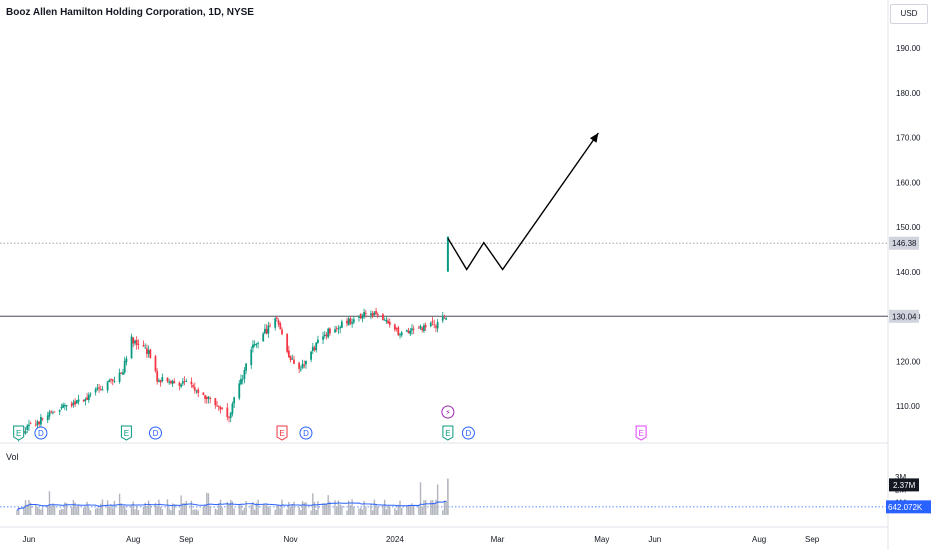 This screenshot has height=550, width=932. Describe the element at coordinates (330, 423) in the screenshot. I see `event-markers: E D E D E D ⚡ E D E` at that location.